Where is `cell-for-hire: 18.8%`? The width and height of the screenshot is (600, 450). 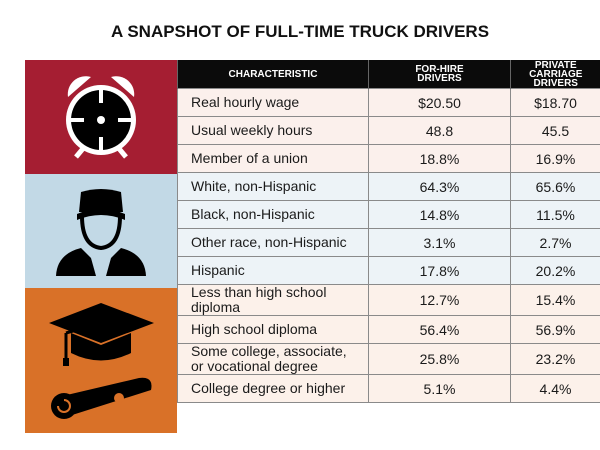
cell-for-hire: 18.8% is located at coordinates (439, 158).